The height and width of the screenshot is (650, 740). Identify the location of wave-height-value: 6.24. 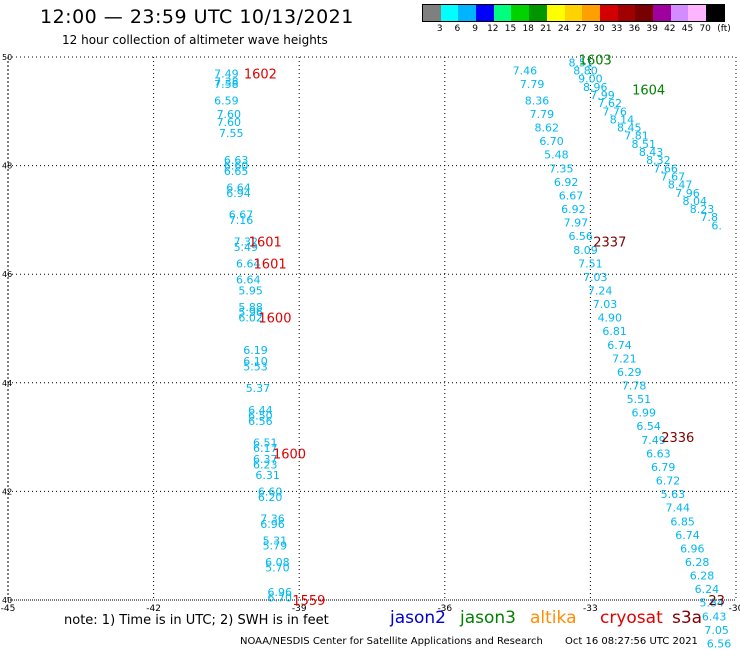
(707, 589).